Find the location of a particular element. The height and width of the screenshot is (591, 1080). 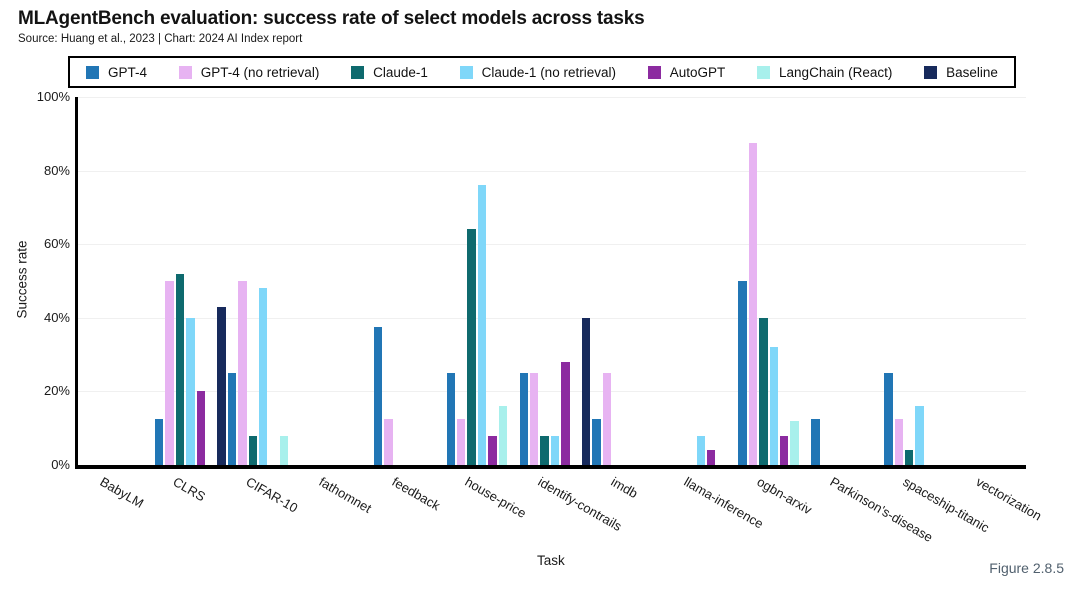

y-tick-40%: 40% is located at coordinates (56, 317).